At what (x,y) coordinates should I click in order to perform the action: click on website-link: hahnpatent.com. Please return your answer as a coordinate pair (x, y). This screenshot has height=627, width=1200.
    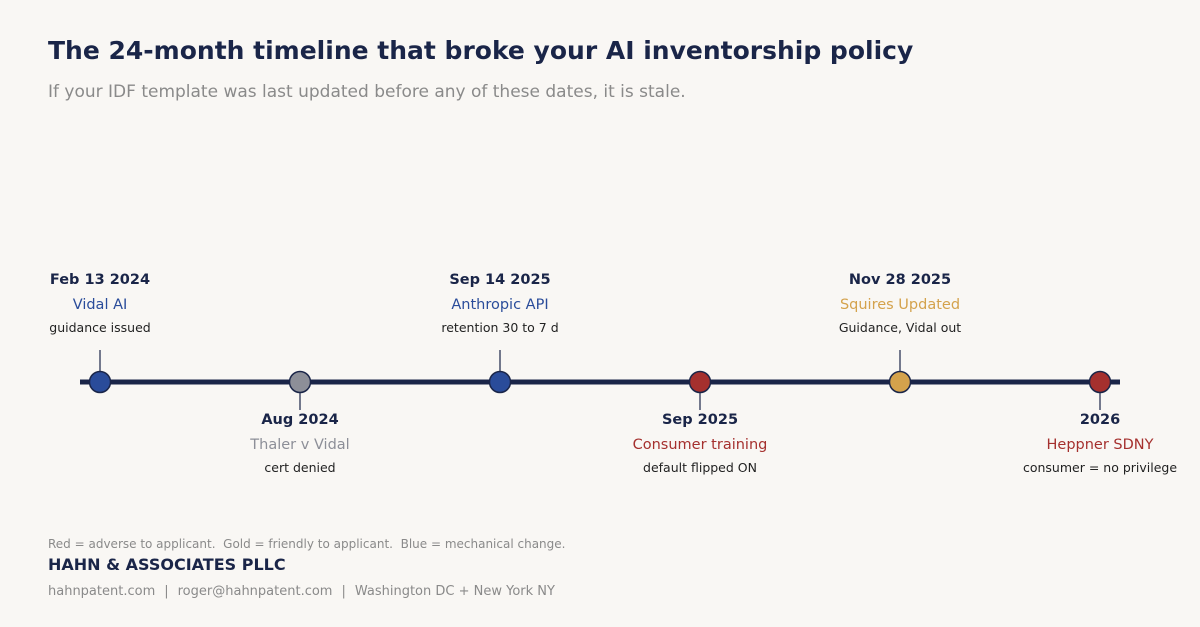
    Looking at the image, I should click on (101, 591).